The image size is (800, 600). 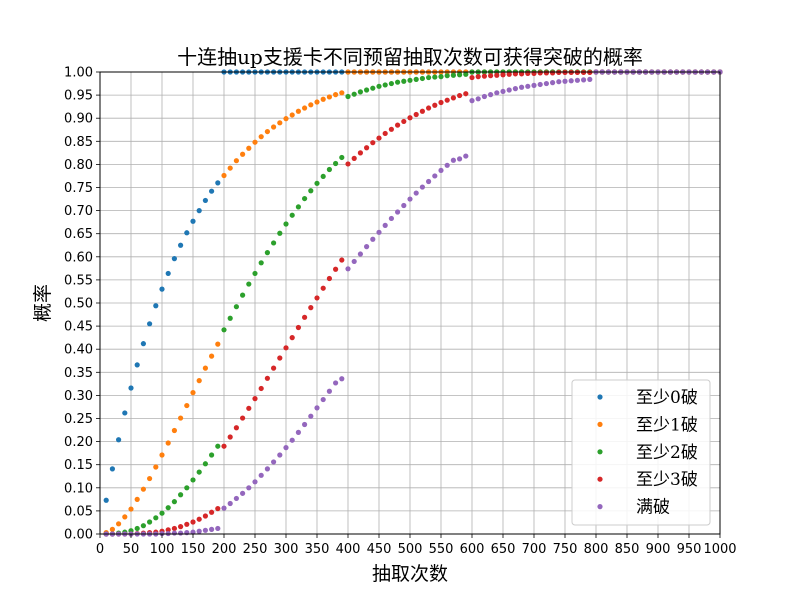 What do you see at coordinates (667, 398) in the screenshot?
I see `legend-label: 至少0破` at bounding box center [667, 398].